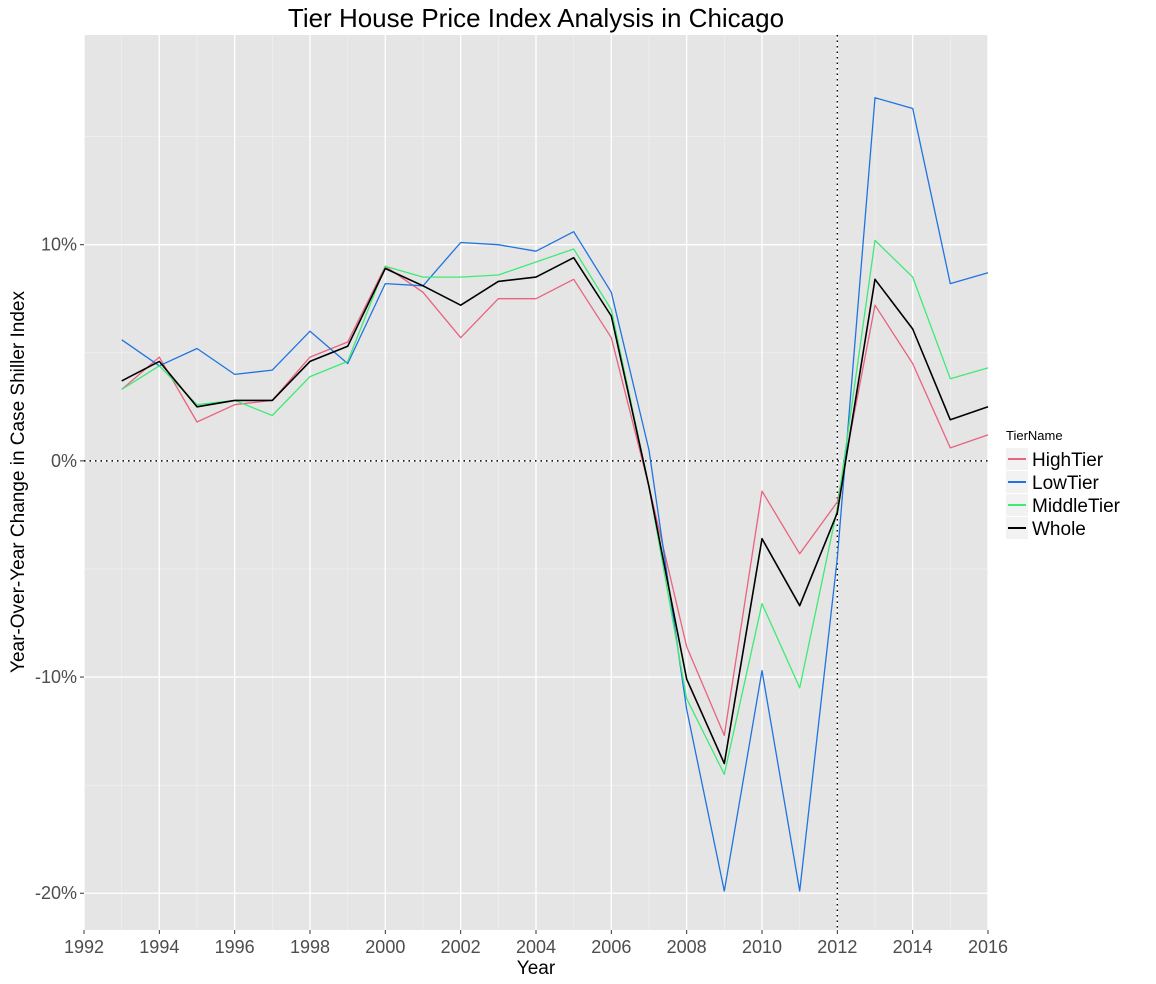  Describe the element at coordinates (1059, 529) in the screenshot. I see `legend-label-whole: Whole` at that location.